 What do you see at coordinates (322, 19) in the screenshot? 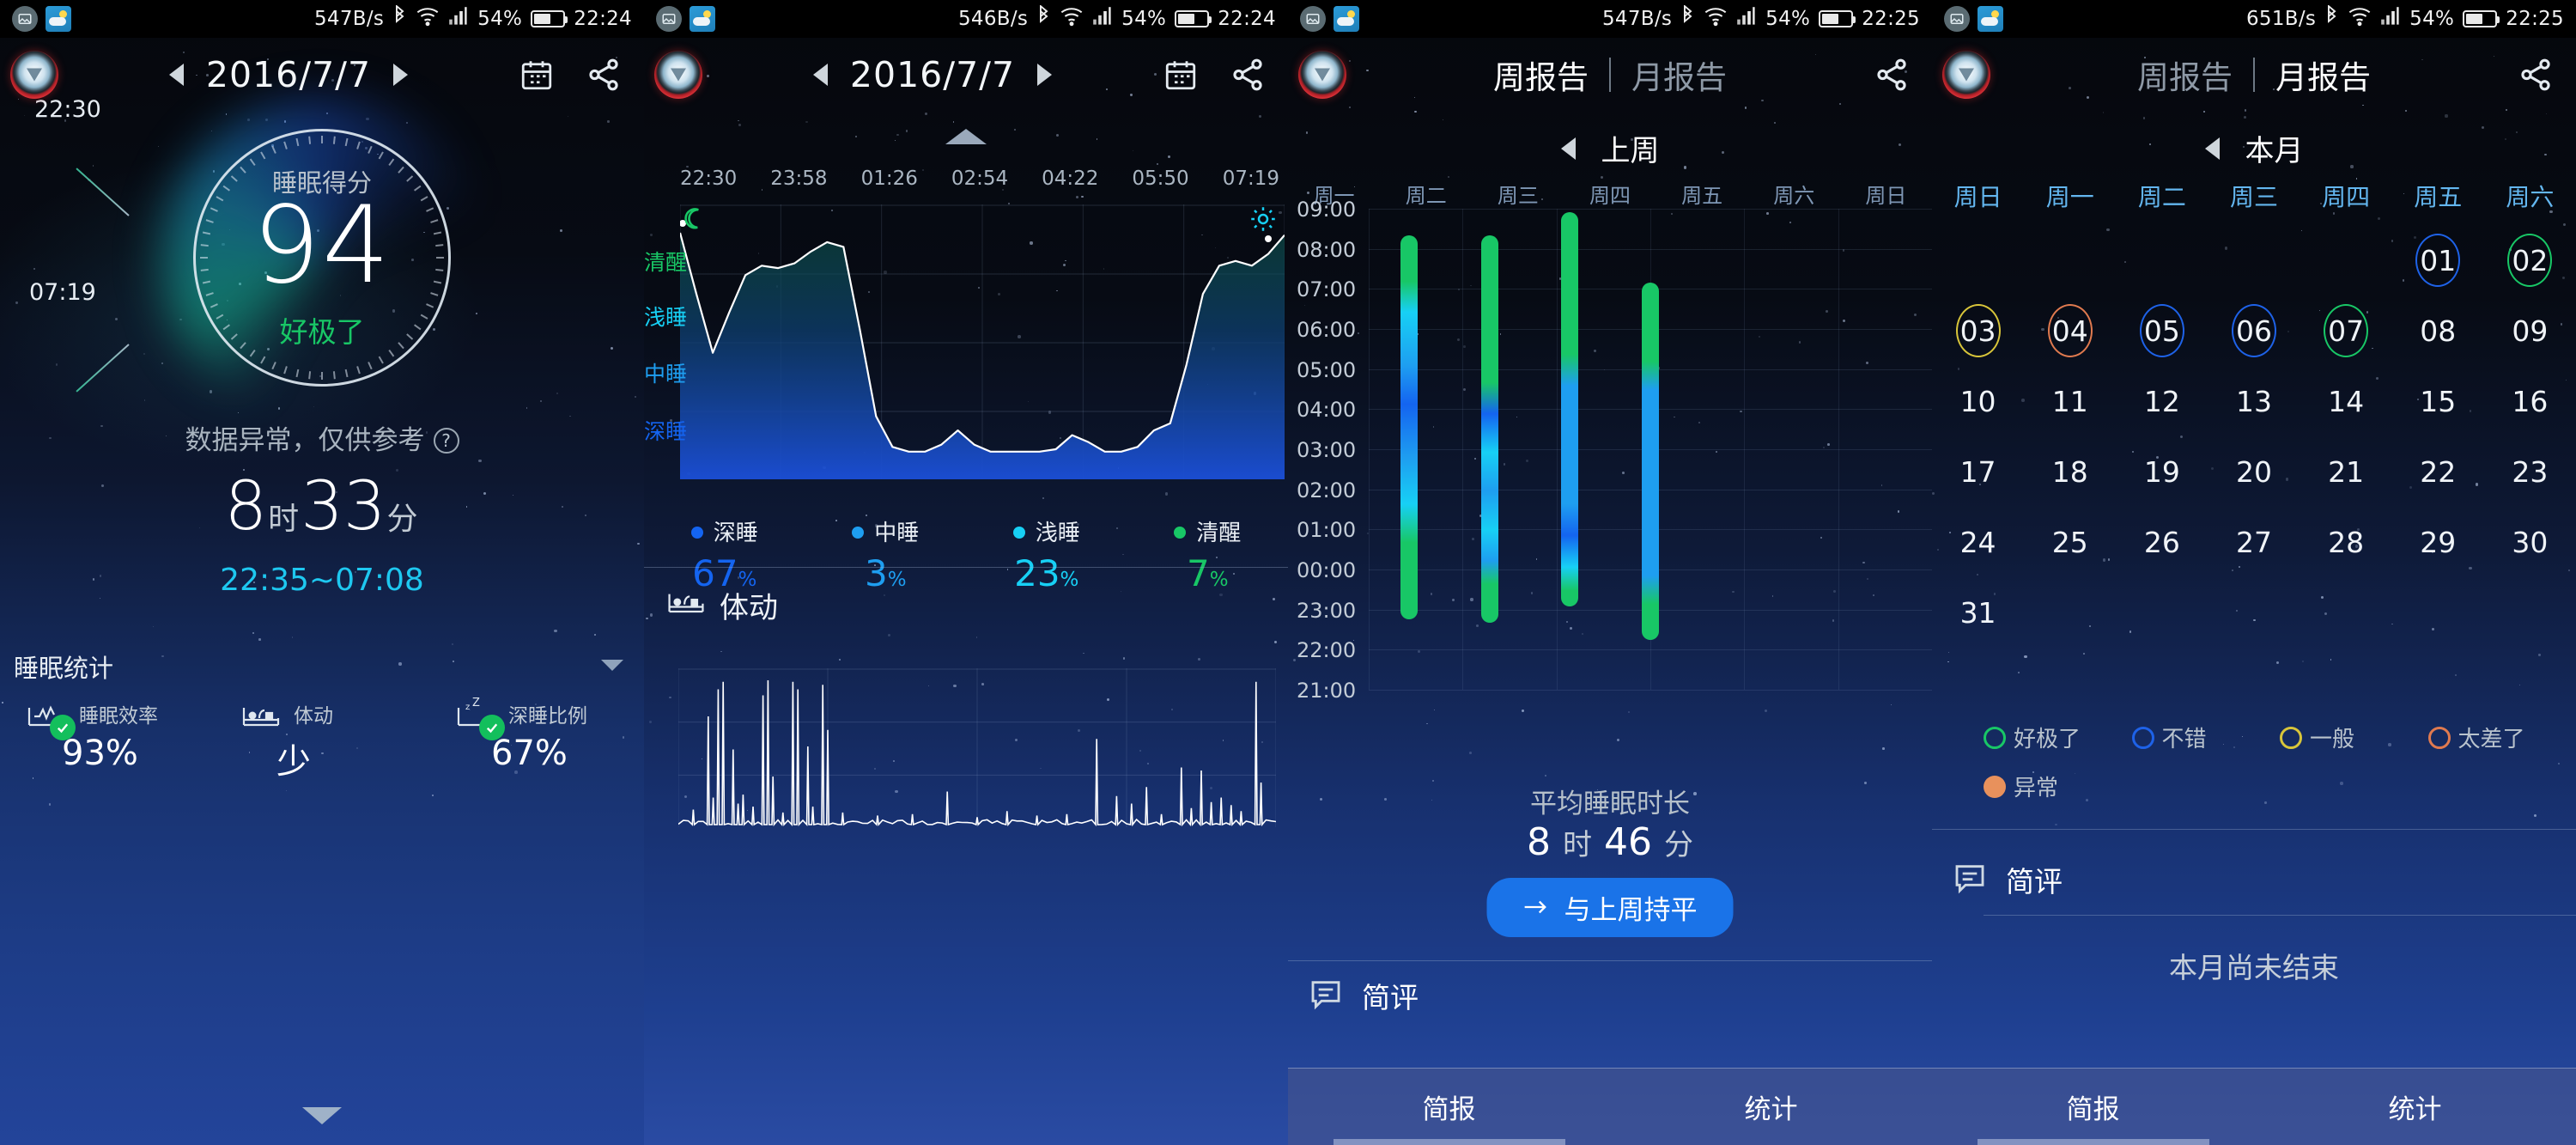
I see `status-bar-1: 547B/s 54% 22:24` at bounding box center [322, 19].